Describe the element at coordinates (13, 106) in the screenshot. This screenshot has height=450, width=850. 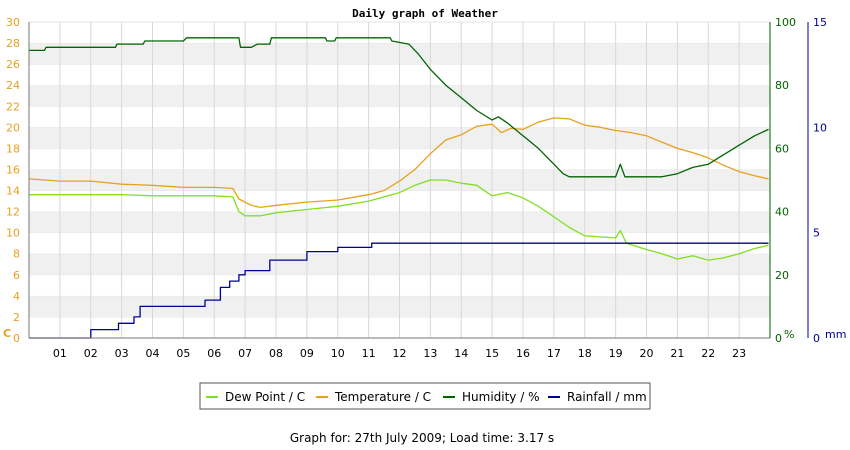
I see `left-axis-tick-label: 22` at that location.